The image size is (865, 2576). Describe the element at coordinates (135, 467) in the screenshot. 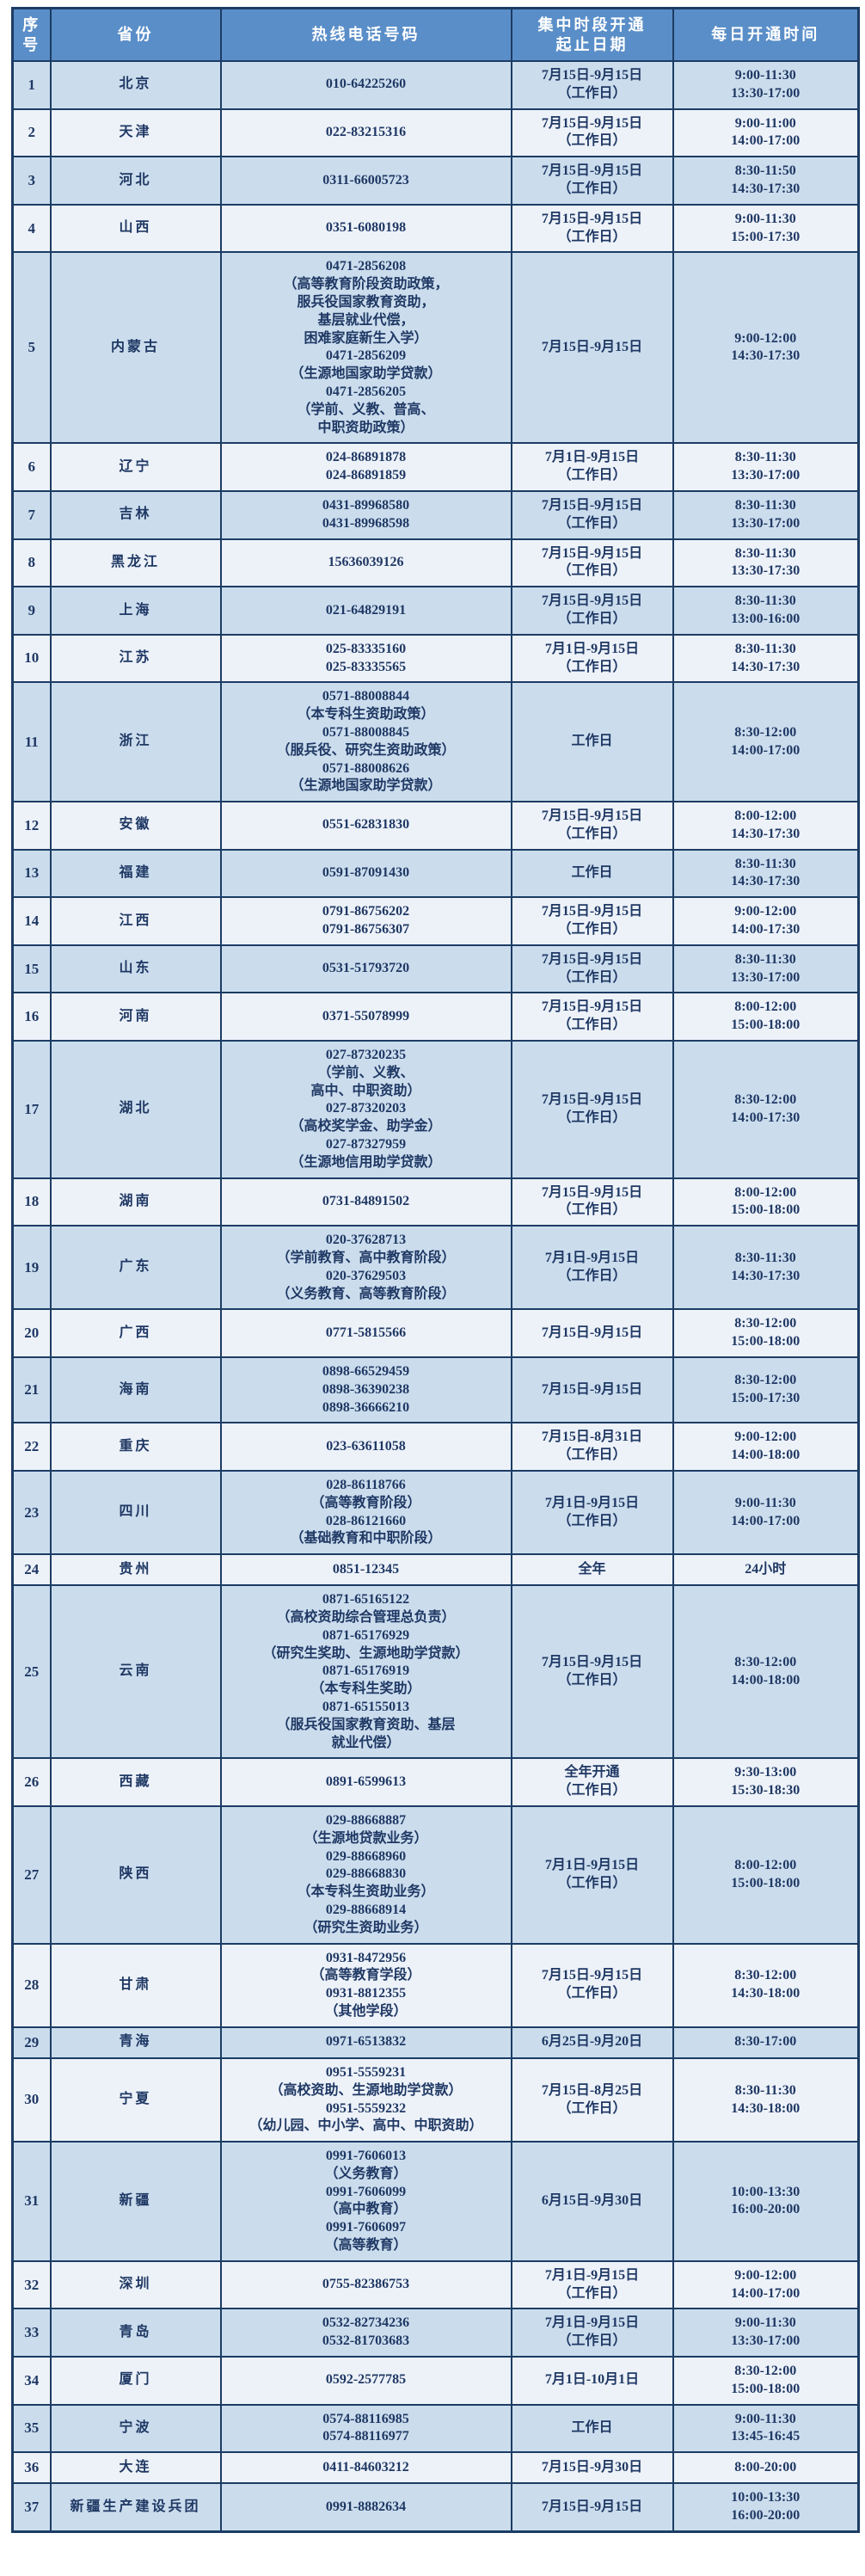

I see `row-province-cell: 辽宁` at that location.